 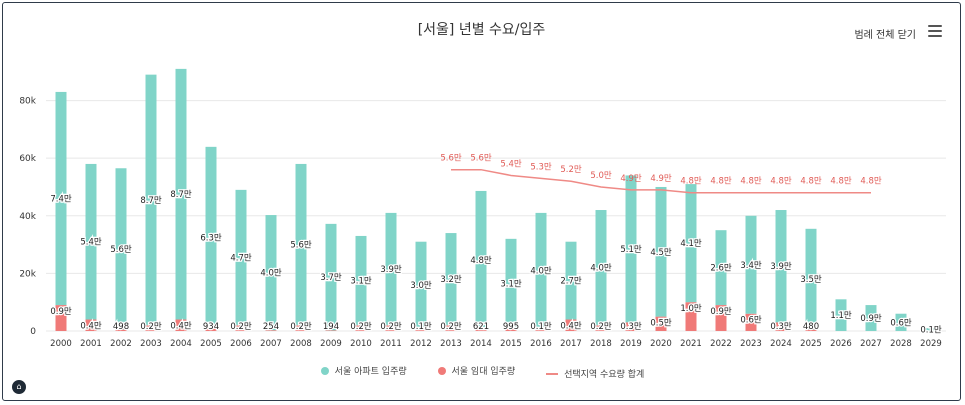 I want to click on data-label-apartment: 4.1만, so click(x=691, y=244).